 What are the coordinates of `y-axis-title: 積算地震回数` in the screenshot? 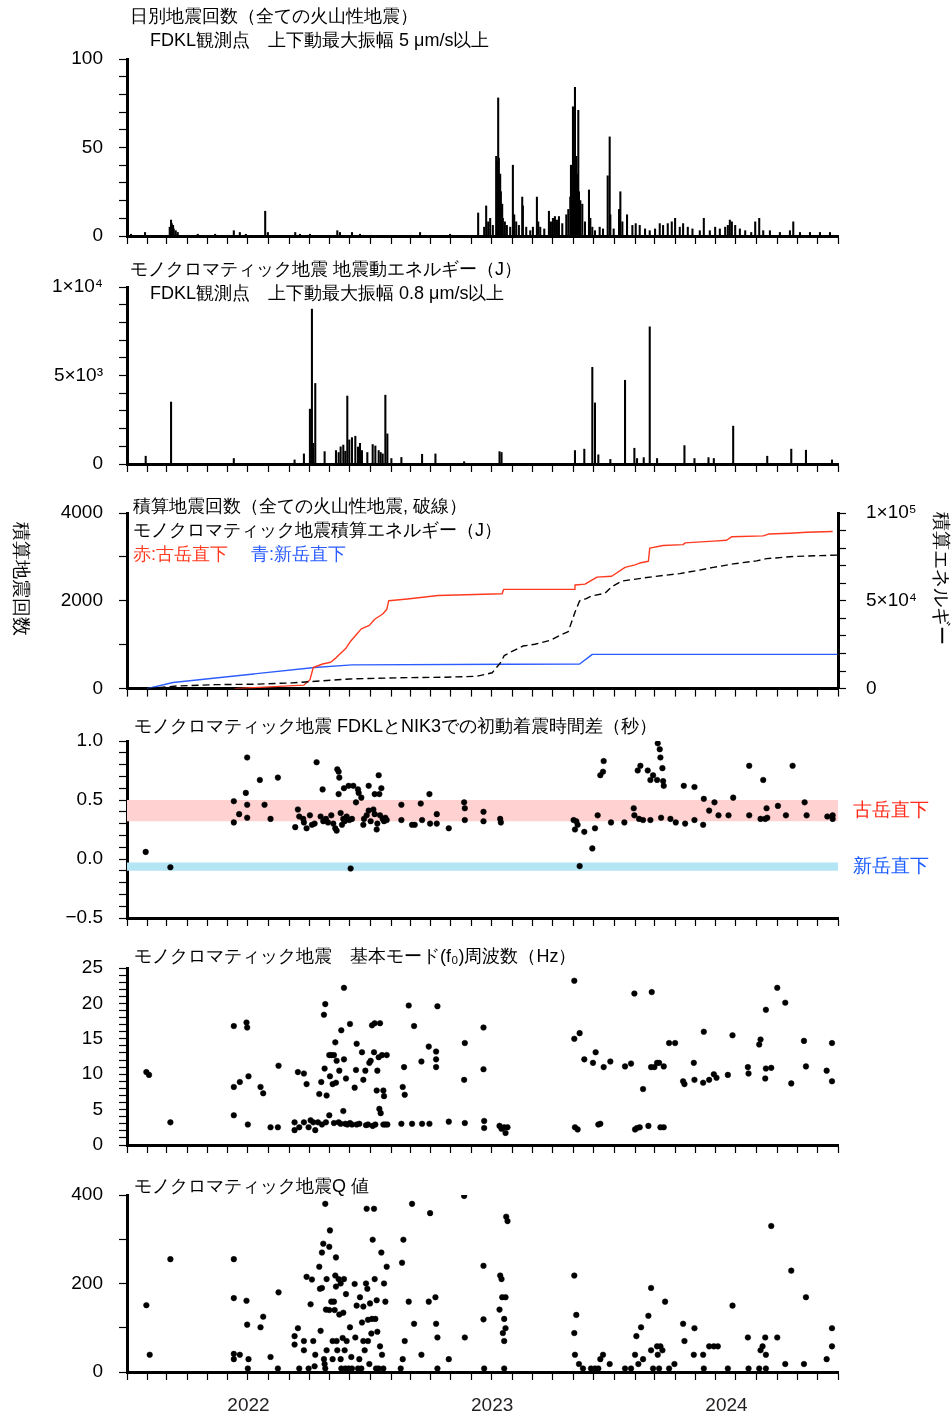 It's located at (21, 578).